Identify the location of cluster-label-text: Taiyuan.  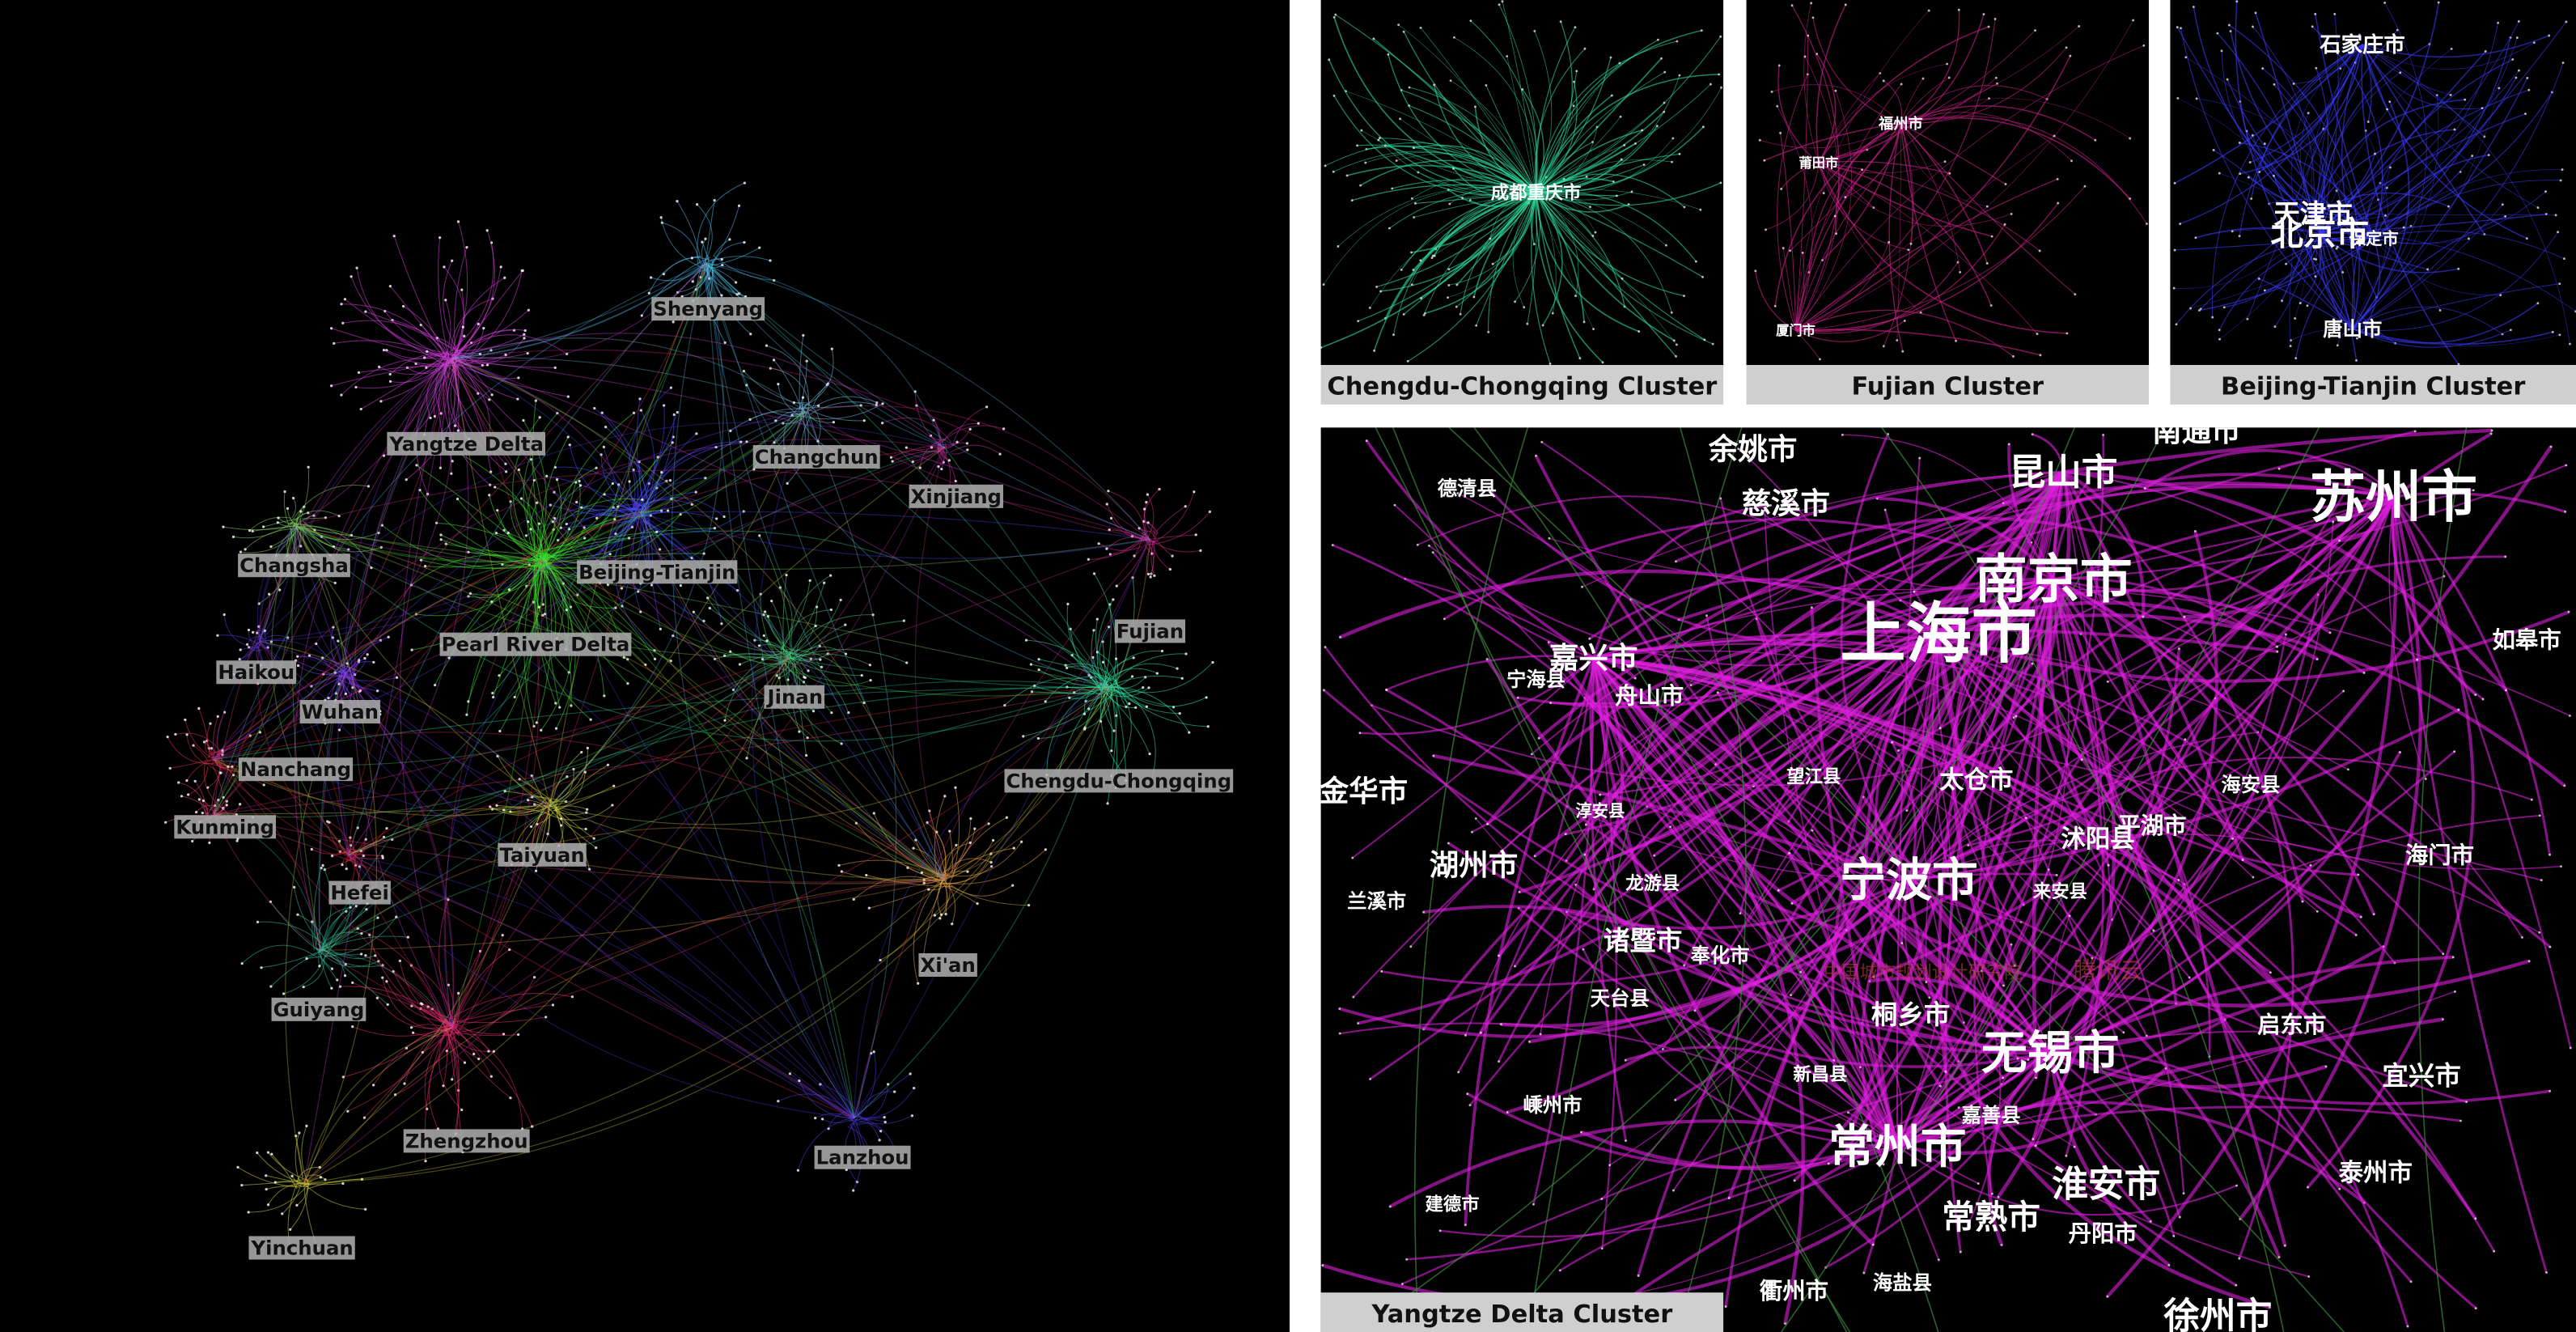
(541, 855).